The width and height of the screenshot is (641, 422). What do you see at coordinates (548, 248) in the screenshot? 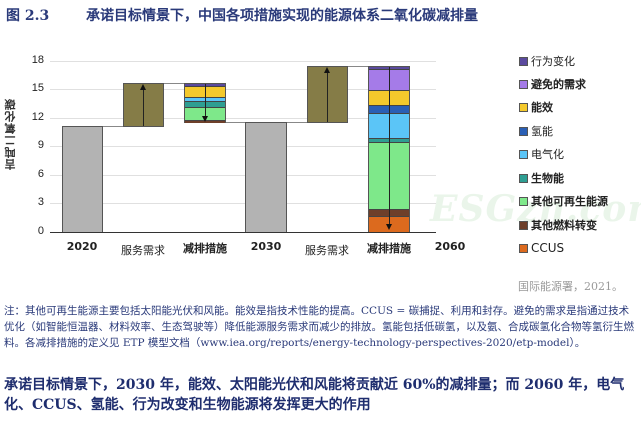
I see `legend-label: CCUS` at bounding box center [548, 248].